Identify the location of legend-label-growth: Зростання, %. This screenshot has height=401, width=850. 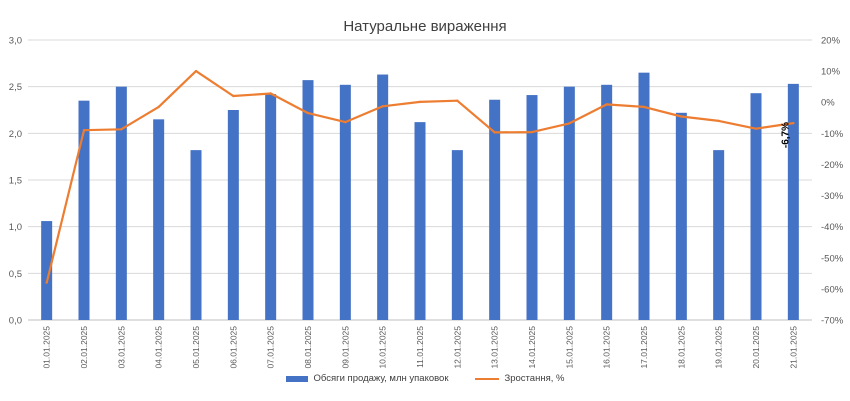
(534, 378).